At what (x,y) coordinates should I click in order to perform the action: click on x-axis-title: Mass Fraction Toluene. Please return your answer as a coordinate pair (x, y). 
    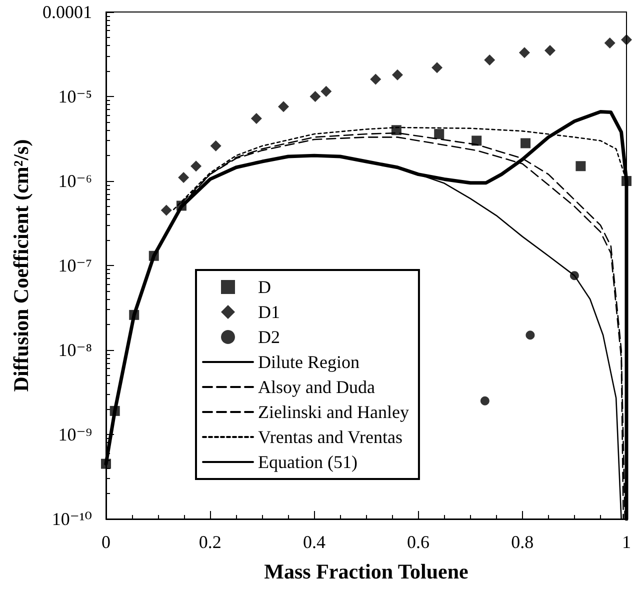
    Looking at the image, I should click on (366, 572).